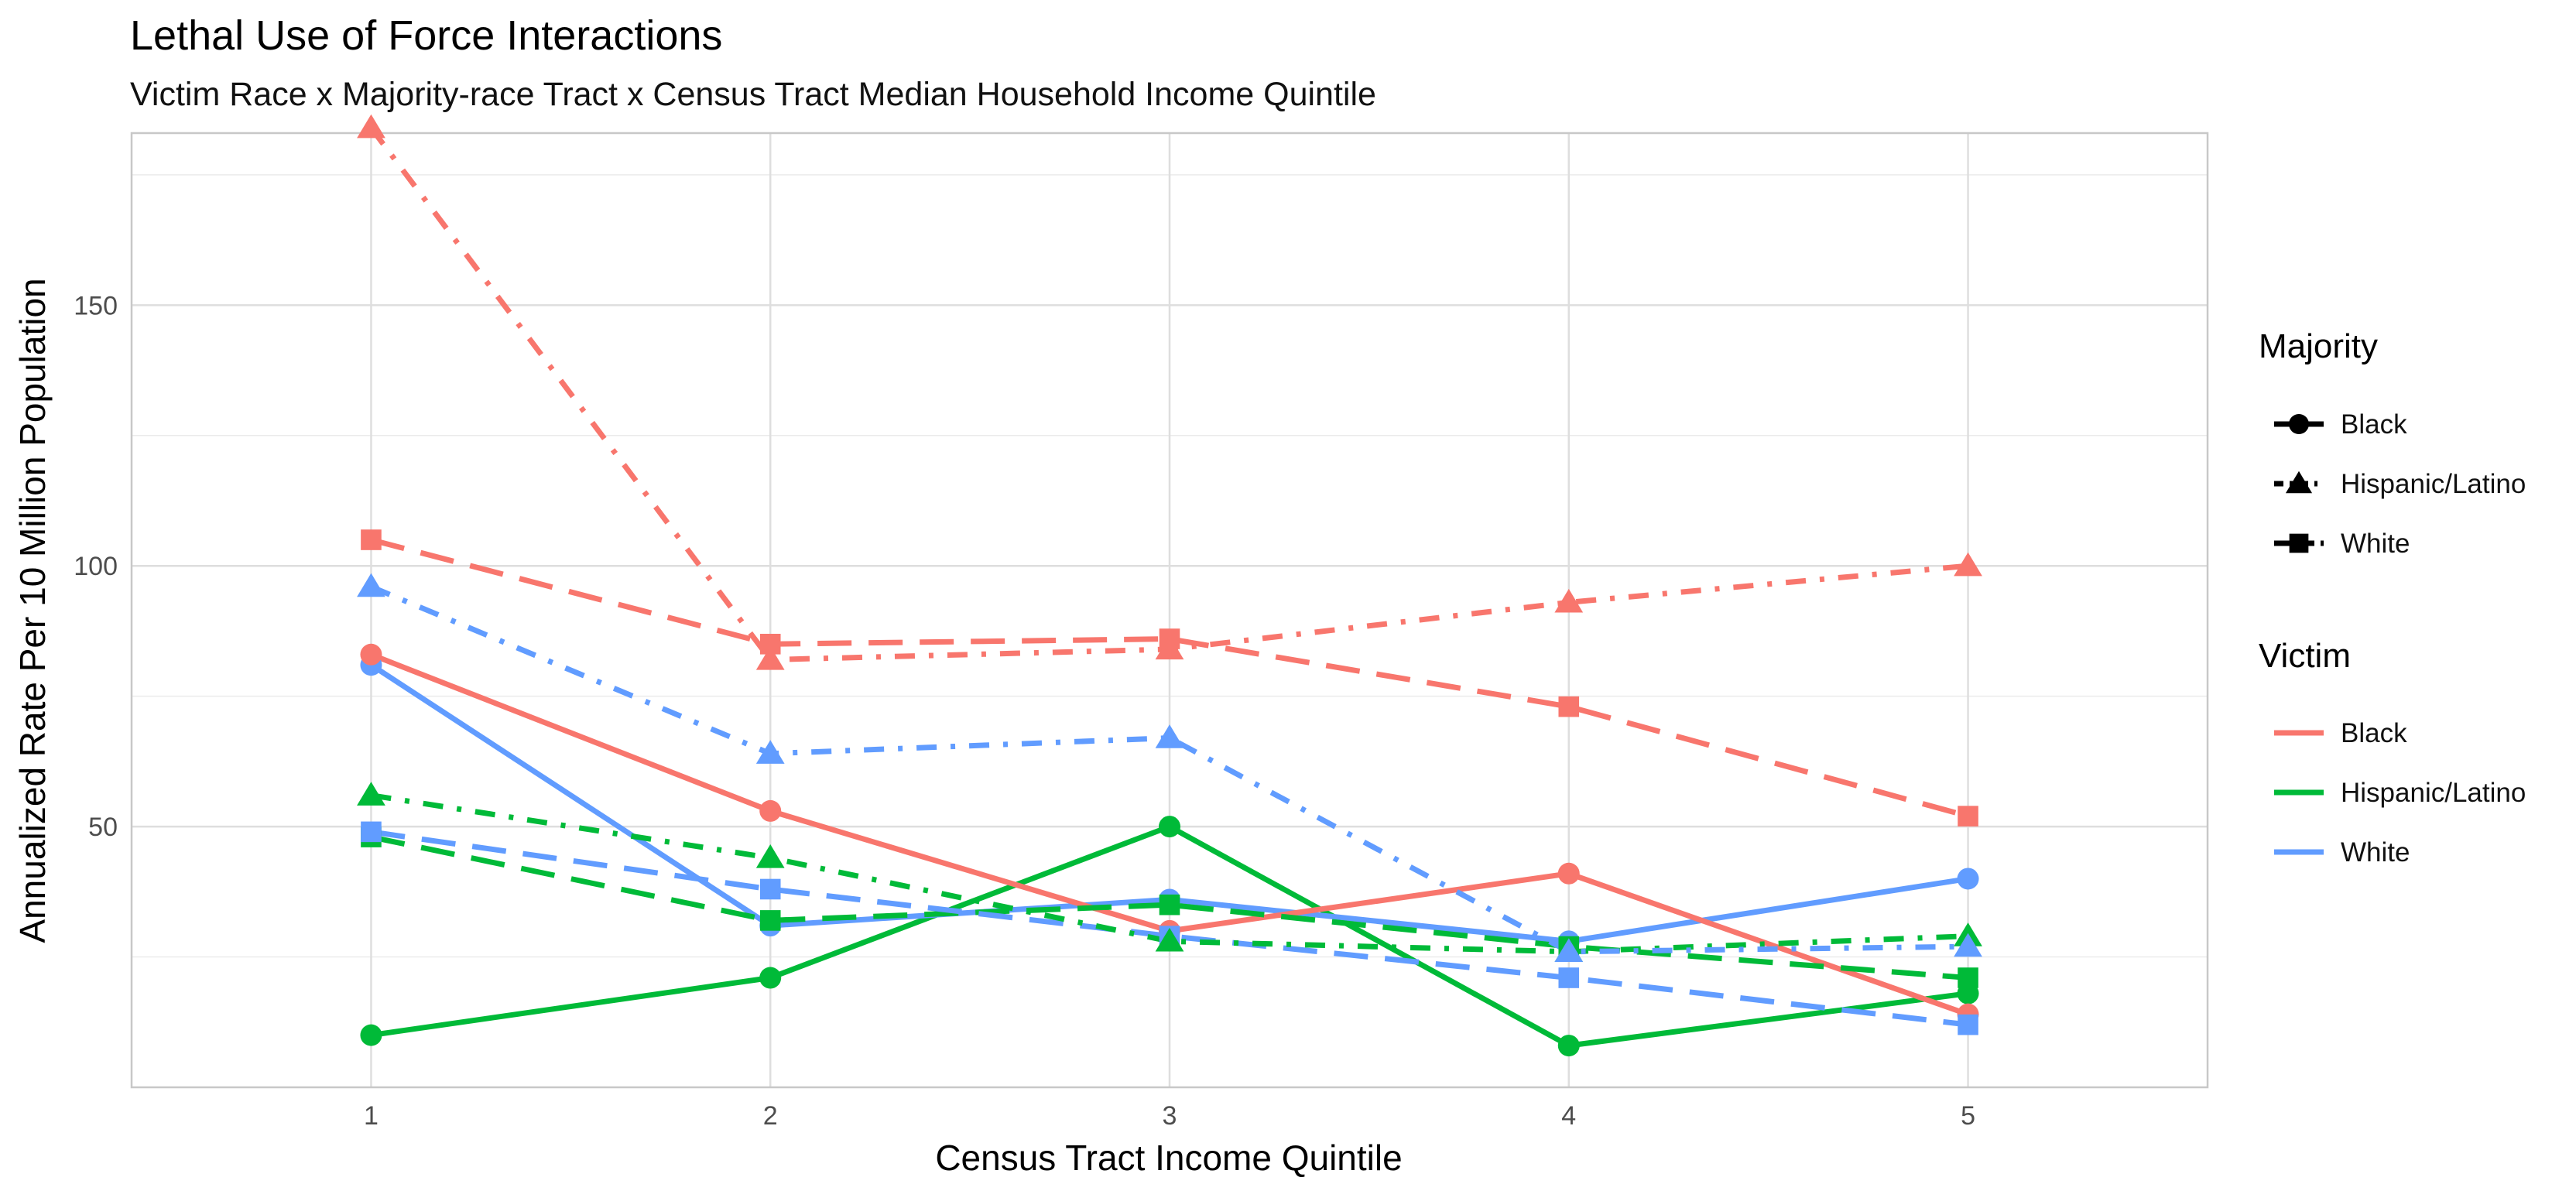 The image size is (2576, 1191). I want to click on series-line-white-victim-white-majority, so click(1169, 929).